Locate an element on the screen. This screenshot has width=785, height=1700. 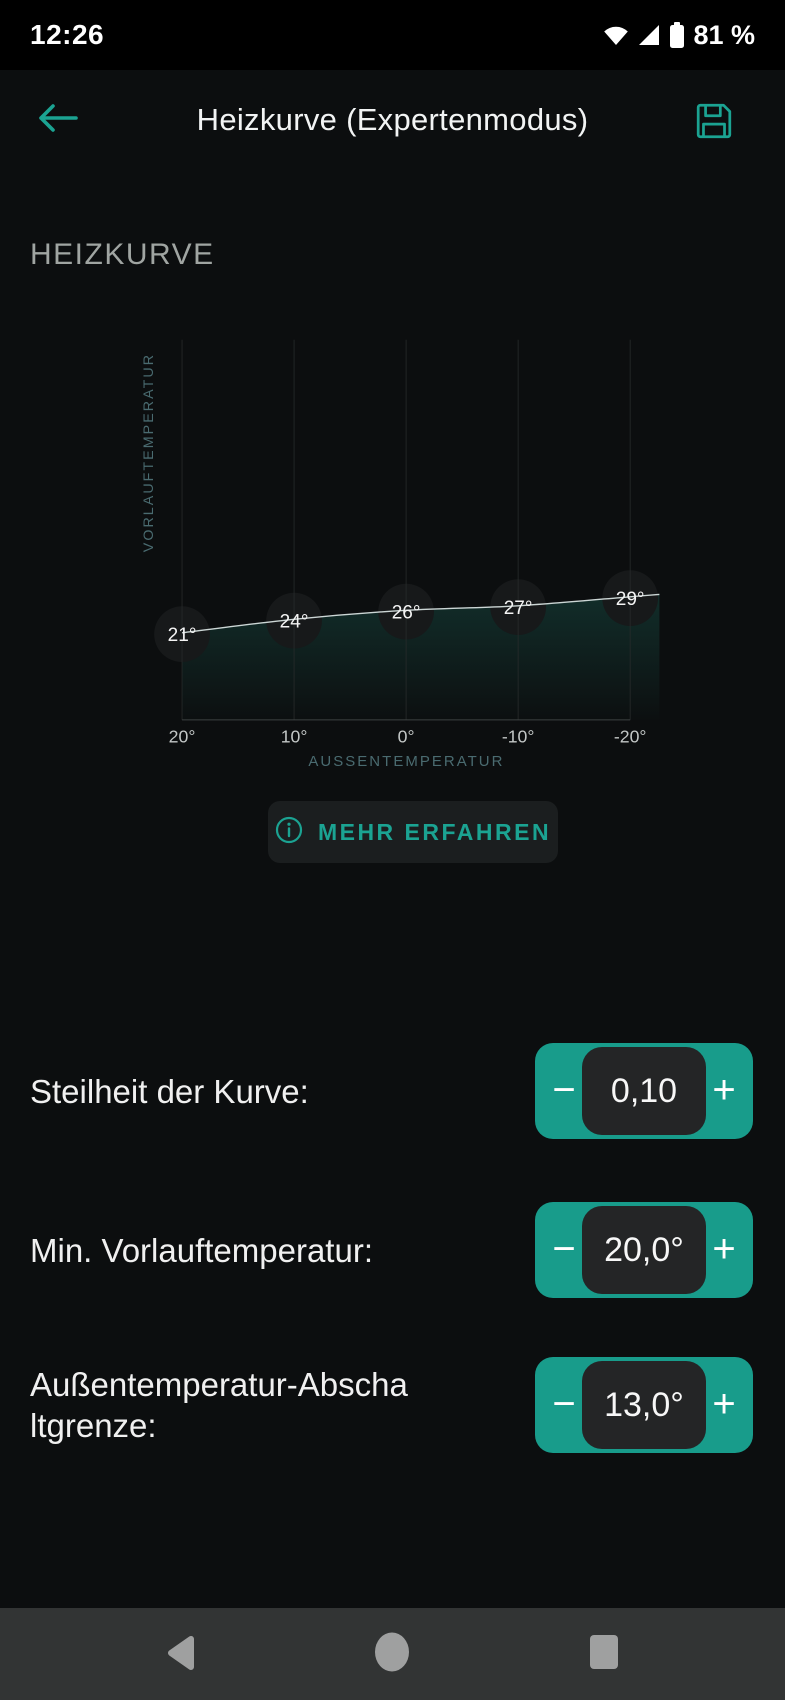
save-floppy-icon is located at coordinates (714, 124).